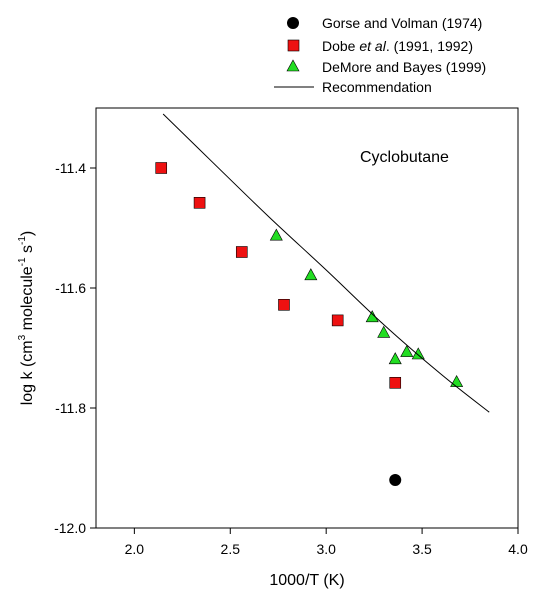 Image resolution: width=534 pixels, height=596 pixels. Describe the element at coordinates (395, 480) in the screenshot. I see `data-point-gorse` at that location.